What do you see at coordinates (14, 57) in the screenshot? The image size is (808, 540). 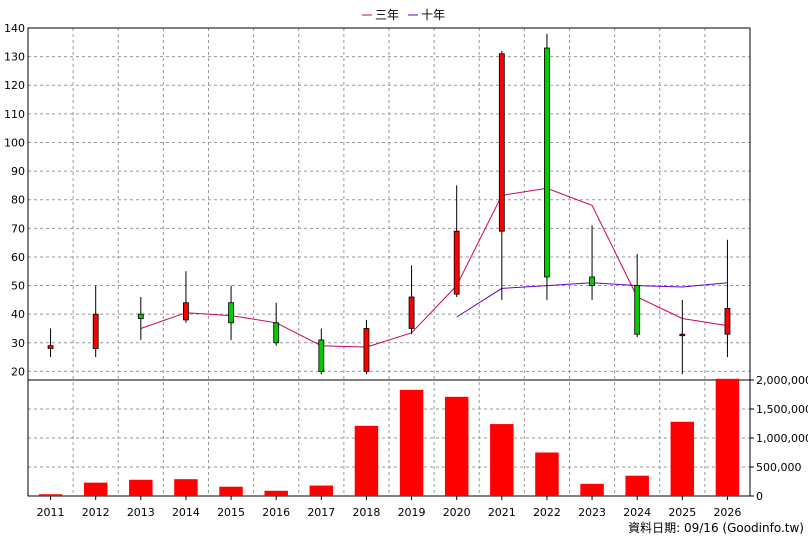 I see `price-tick-label: 130` at bounding box center [14, 57].